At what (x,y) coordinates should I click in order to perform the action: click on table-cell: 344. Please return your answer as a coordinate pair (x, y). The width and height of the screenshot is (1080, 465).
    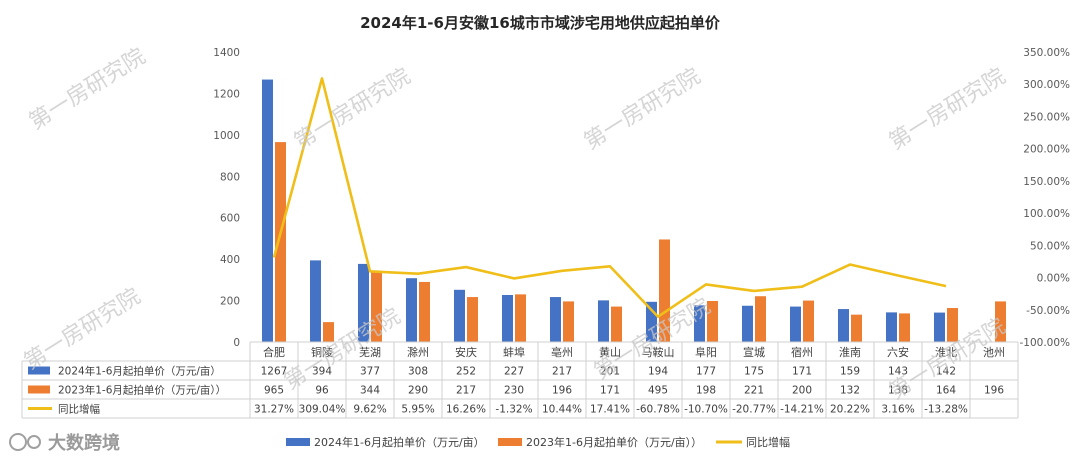
    Looking at the image, I should click on (370, 391).